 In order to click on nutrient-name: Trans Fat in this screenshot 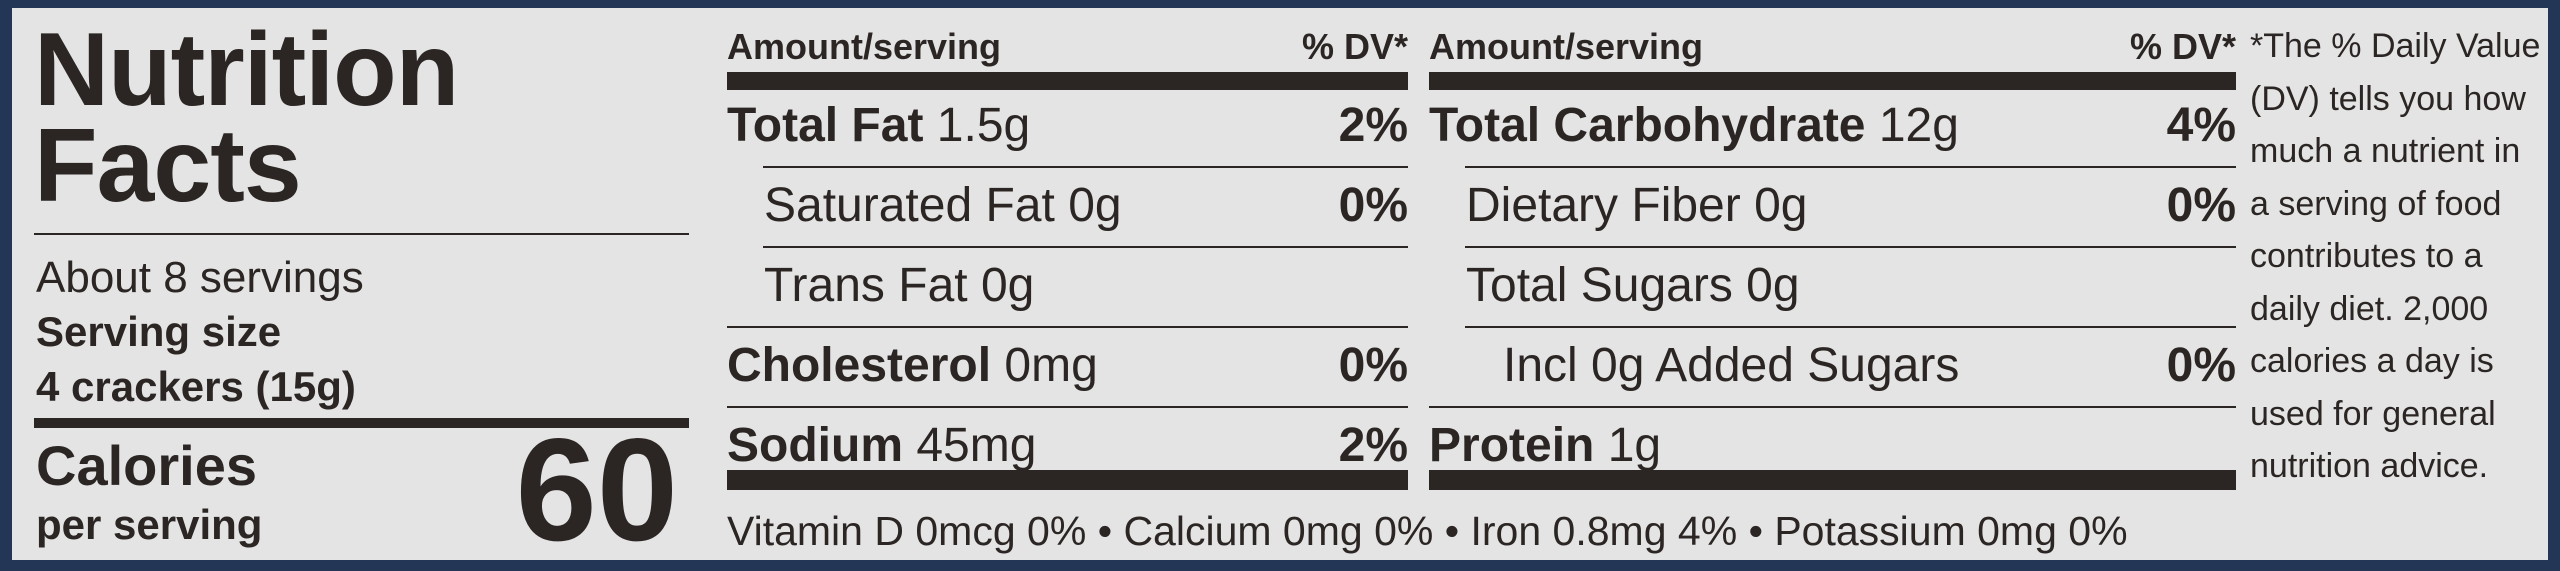, I will do `click(866, 285)`.